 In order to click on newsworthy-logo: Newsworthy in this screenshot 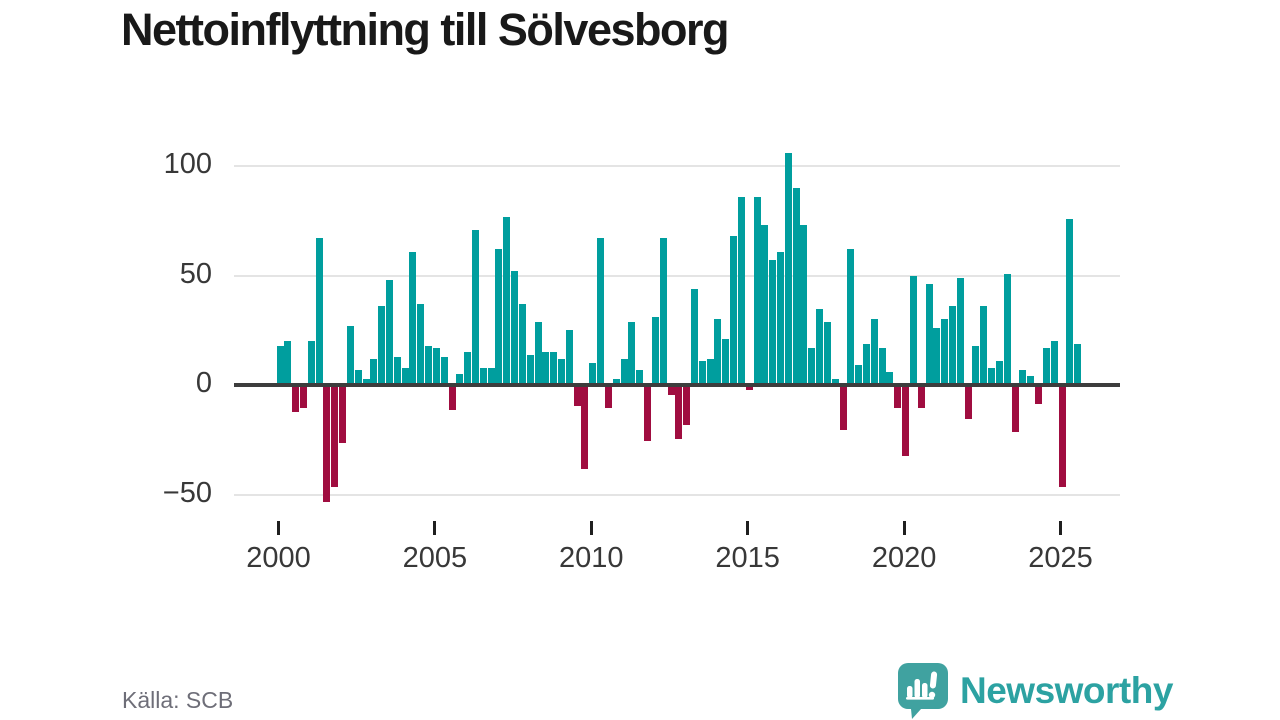, I will do `click(1035, 690)`.